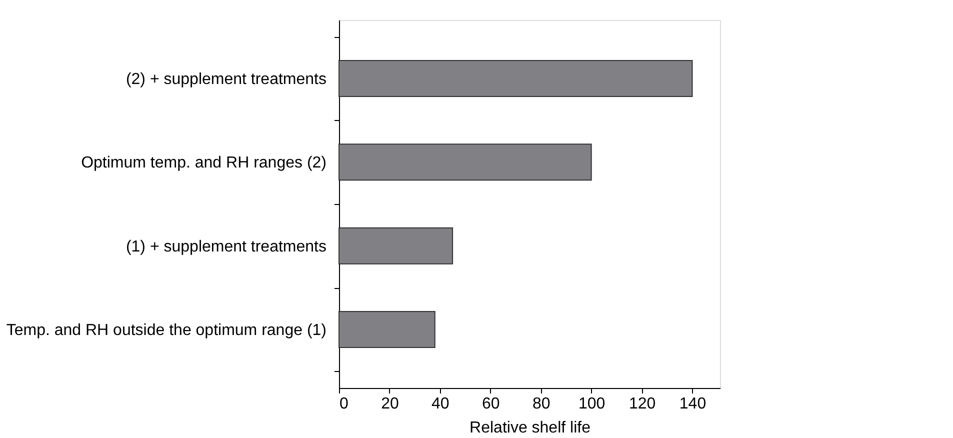 Image resolution: width=953 pixels, height=438 pixels. I want to click on x-axis-title: Relative shelf life, so click(530, 428).